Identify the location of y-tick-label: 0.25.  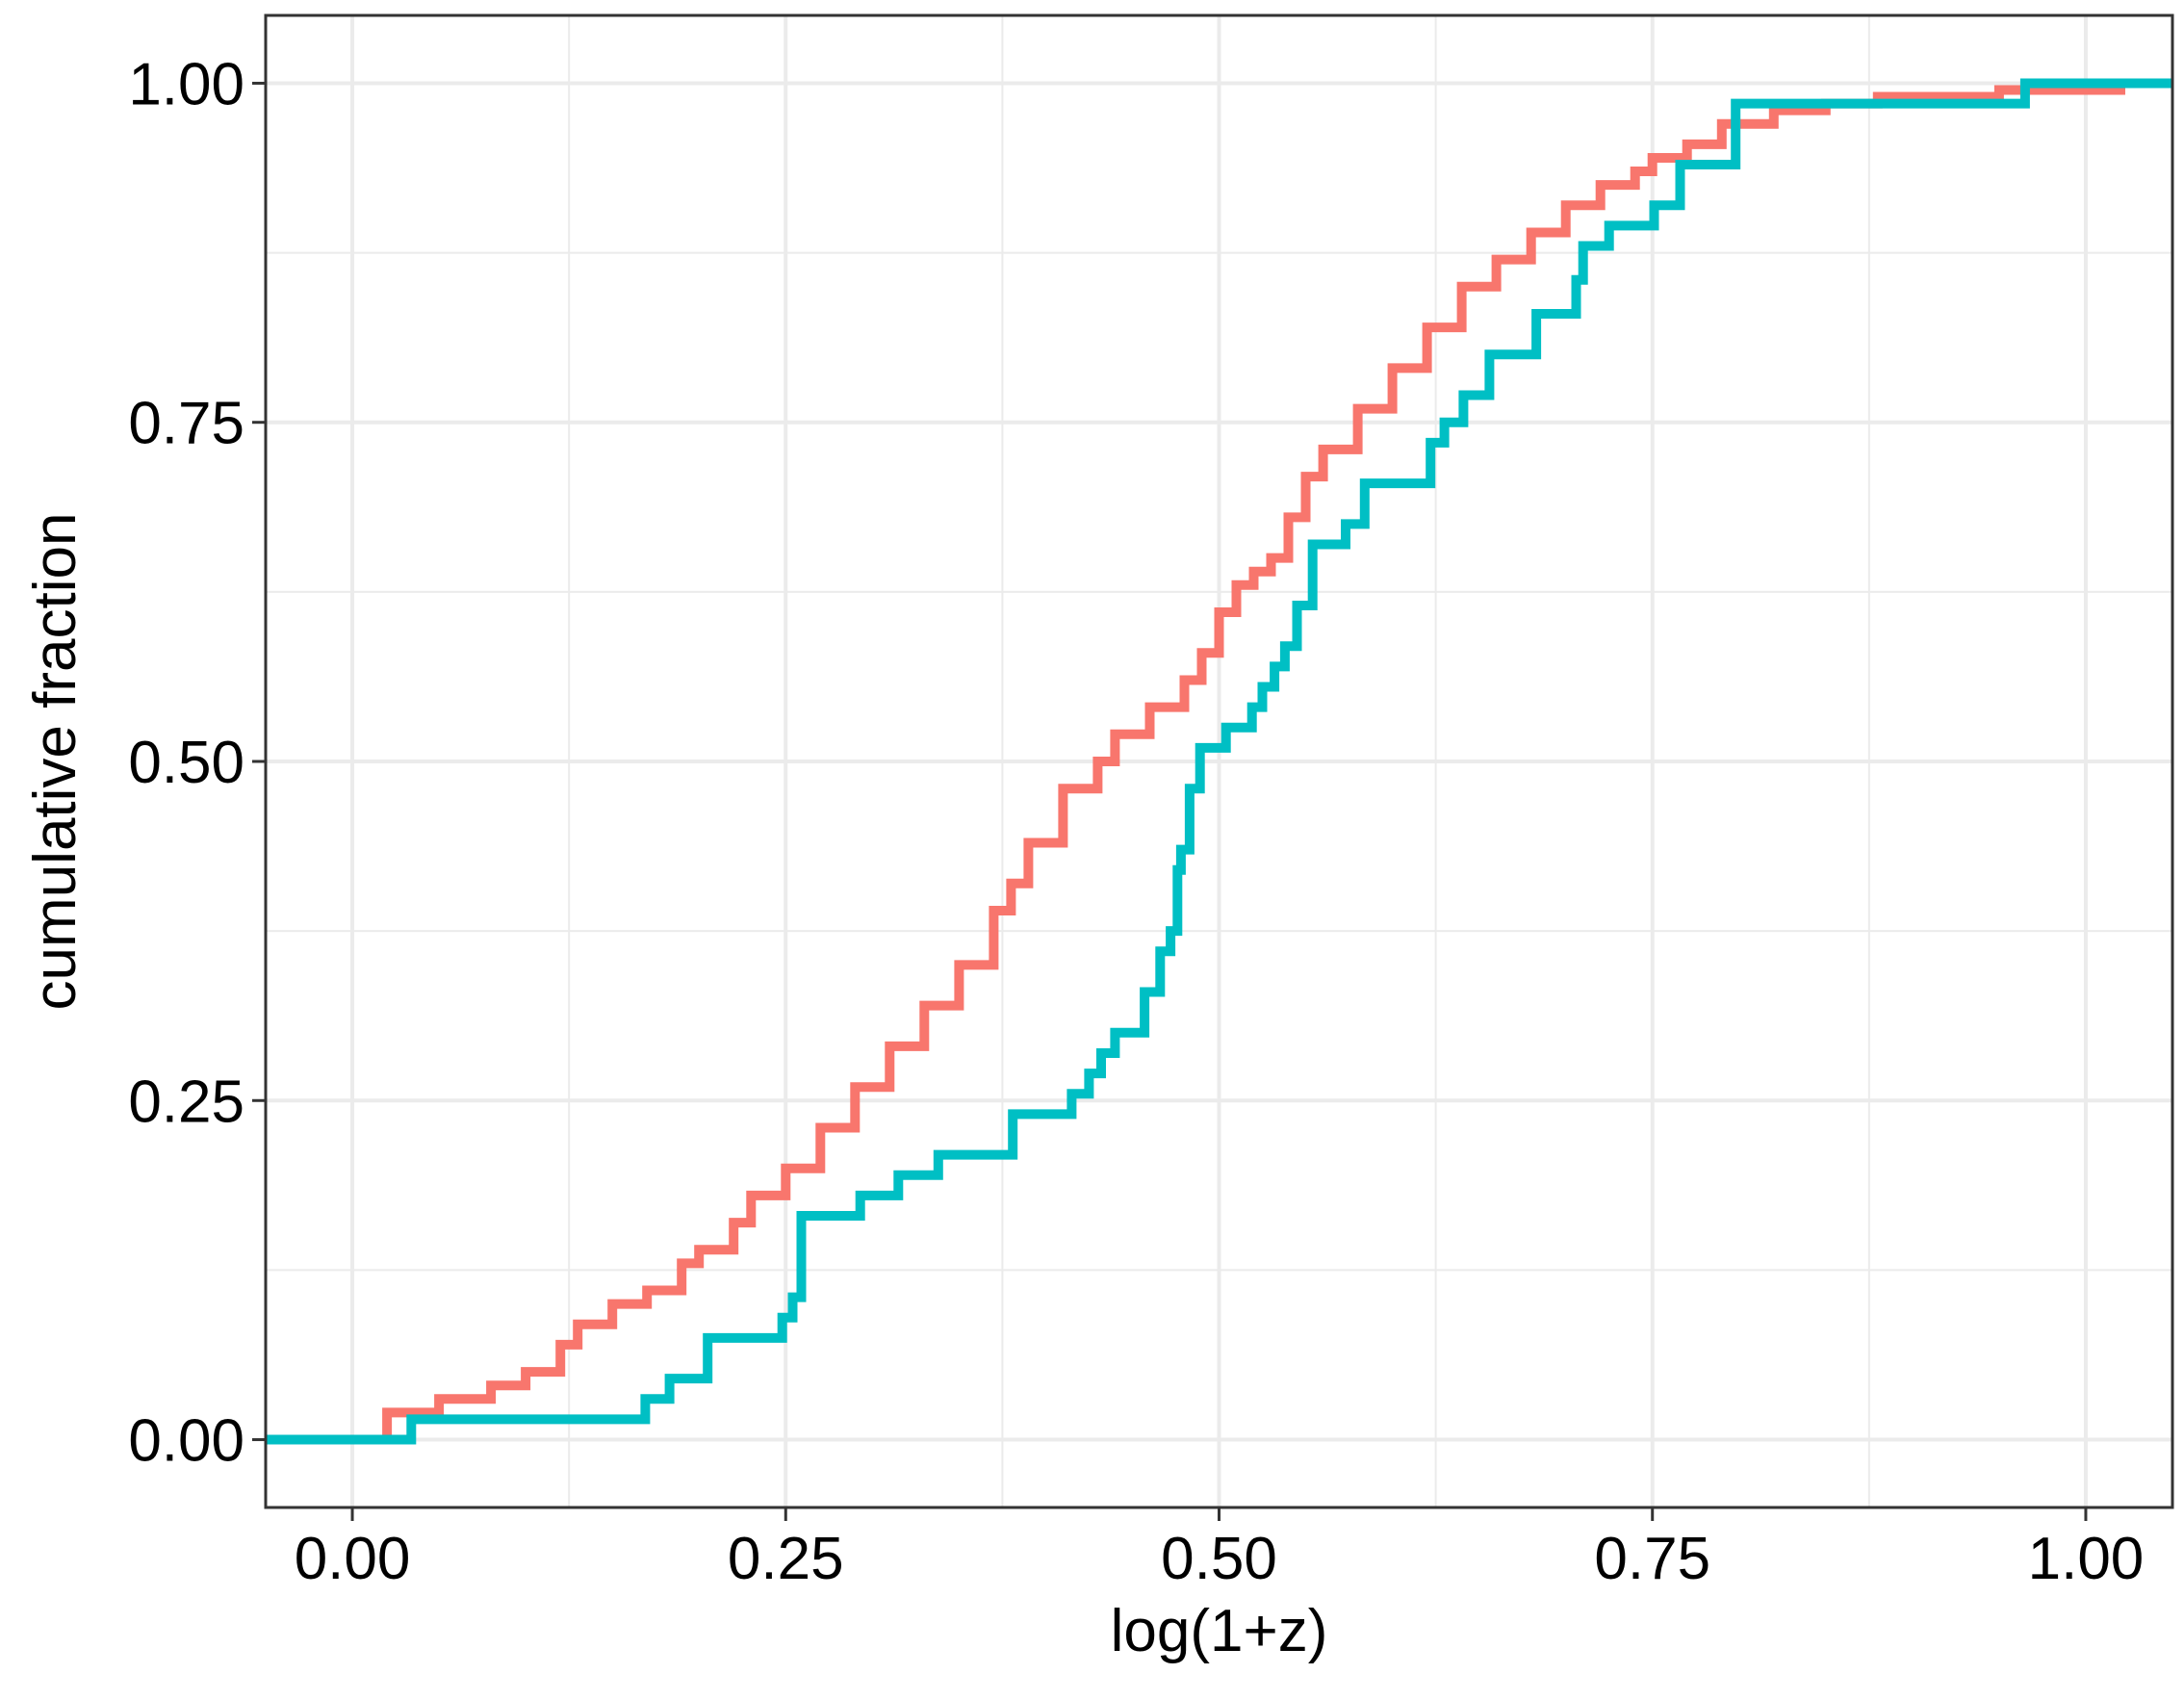
(186, 1102).